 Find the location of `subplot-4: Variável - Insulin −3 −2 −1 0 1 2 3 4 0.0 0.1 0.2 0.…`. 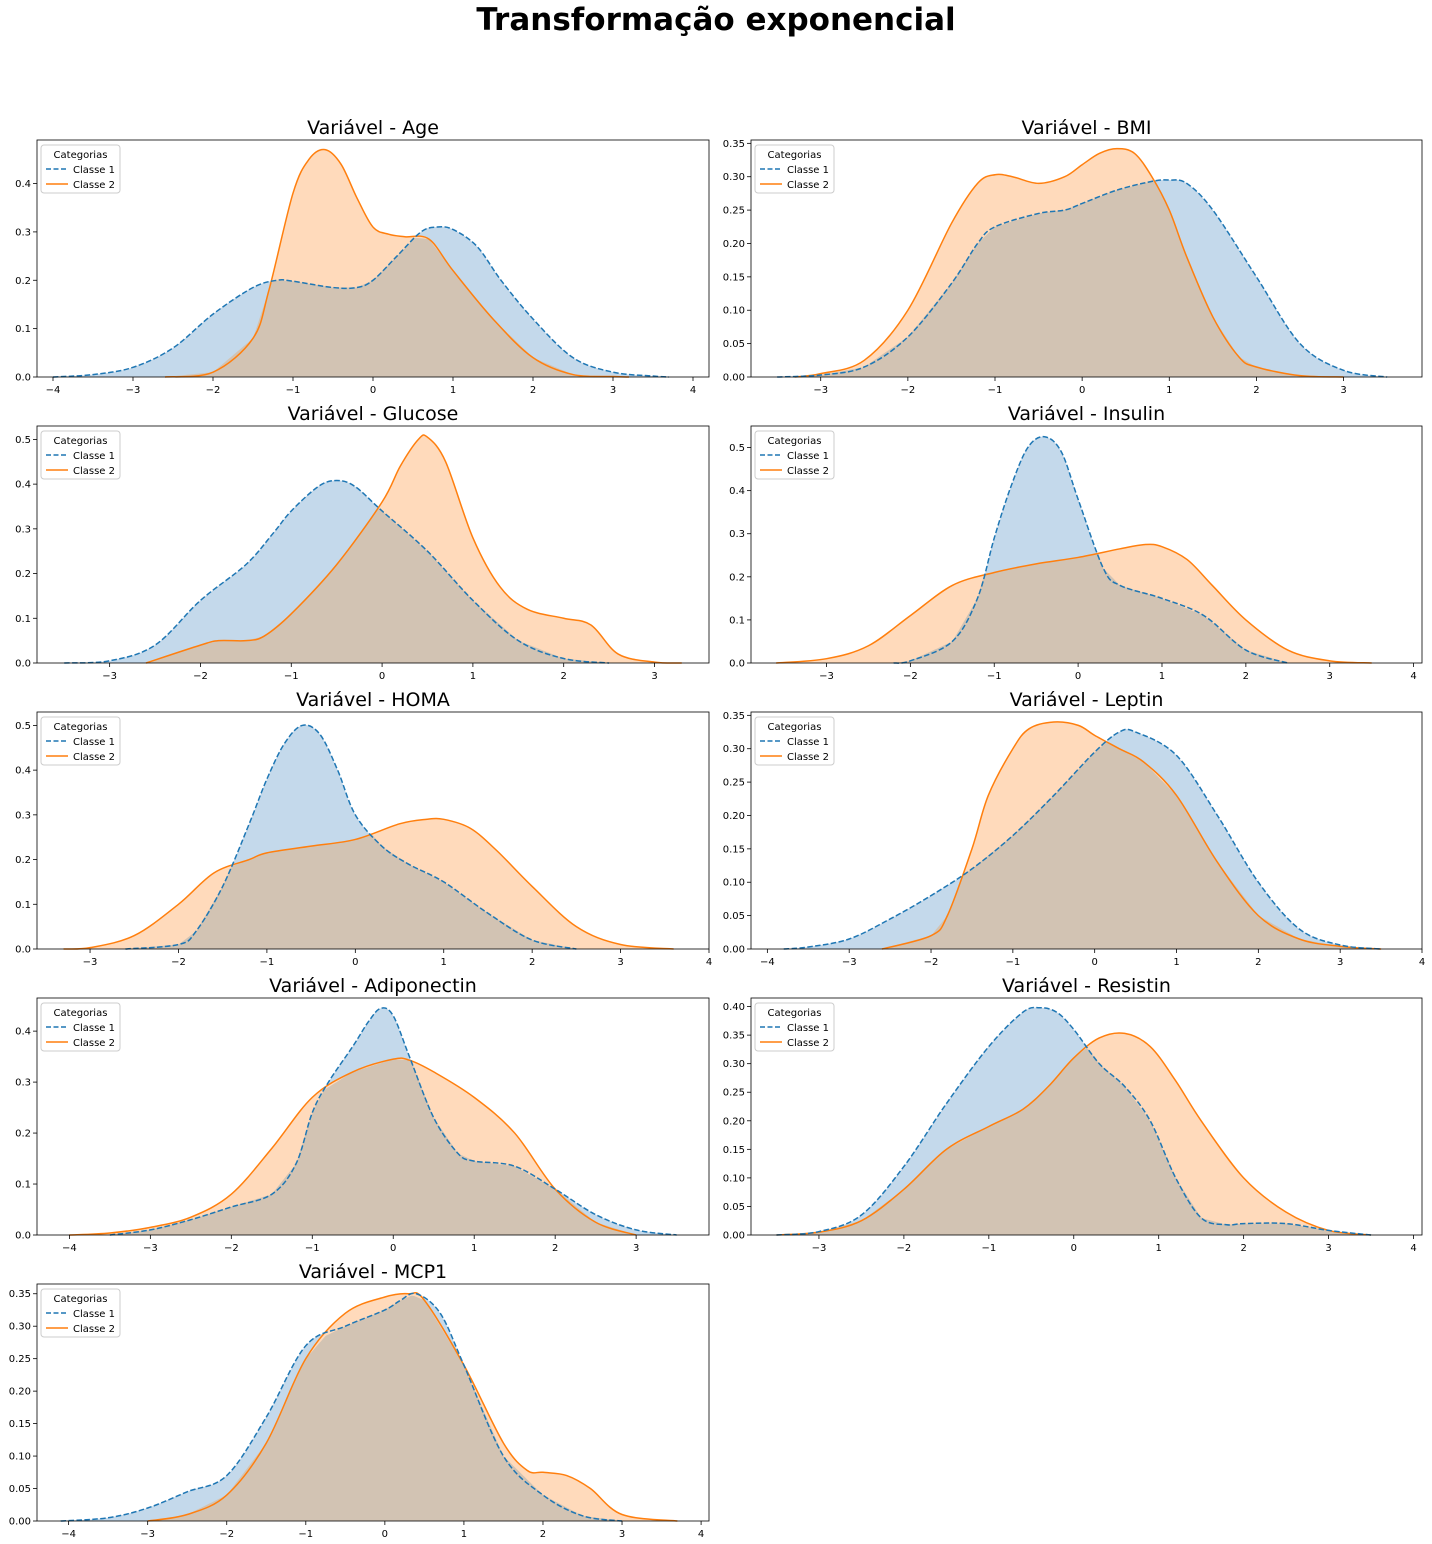

subplot-4: Variável - Insulin −3 −2 −1 0 1 2 3 4 0.0 0.1 0.2 0.… is located at coordinates (1076, 542).